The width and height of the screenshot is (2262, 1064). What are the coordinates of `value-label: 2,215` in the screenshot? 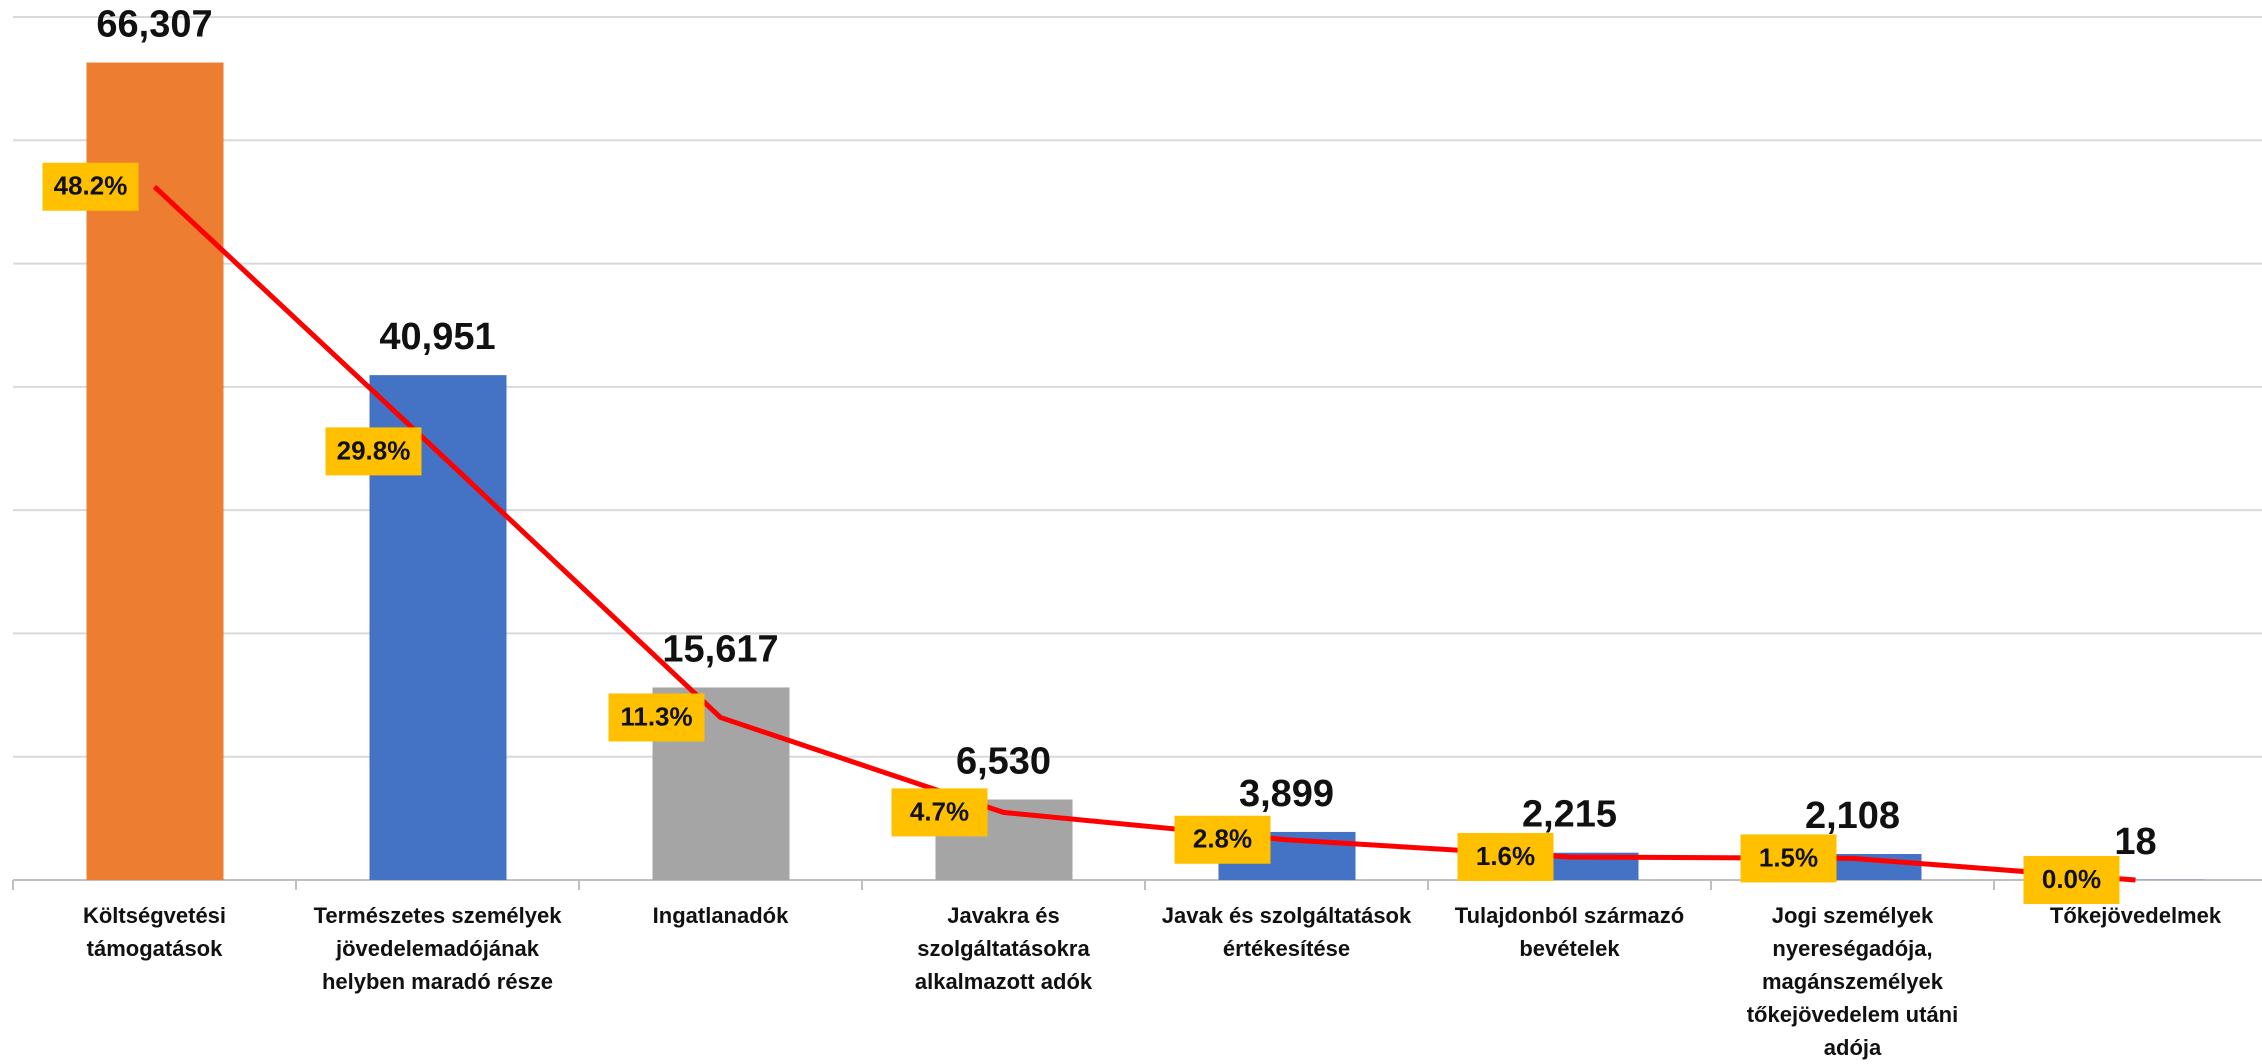 It's located at (1569, 815).